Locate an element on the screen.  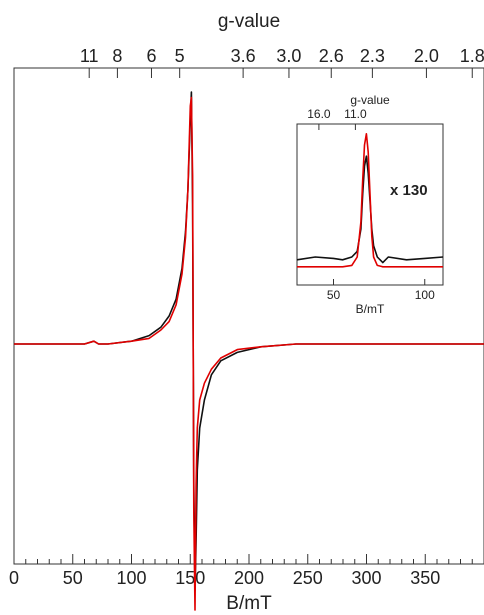
inset-x-axis-label: B/mT is located at coordinates (370, 309).